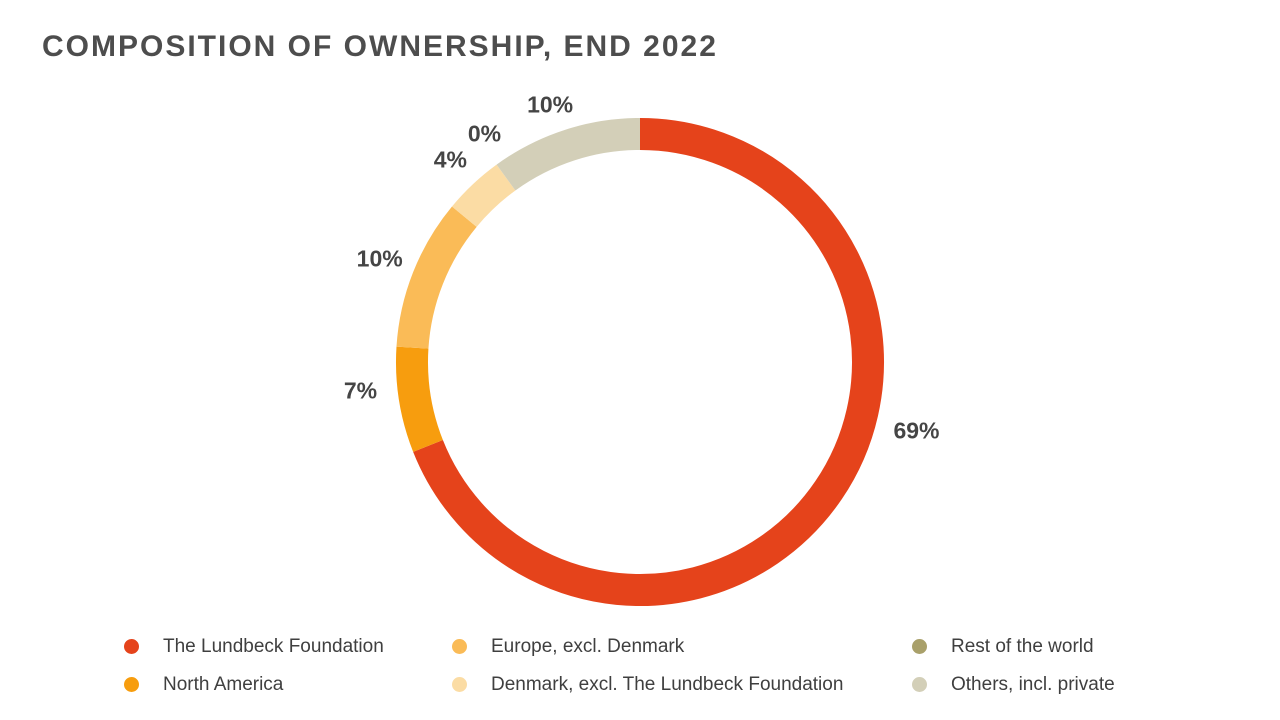 This screenshot has height=720, width=1280. What do you see at coordinates (916, 430) in the screenshot?
I see `segment-value-label-0: 69%` at bounding box center [916, 430].